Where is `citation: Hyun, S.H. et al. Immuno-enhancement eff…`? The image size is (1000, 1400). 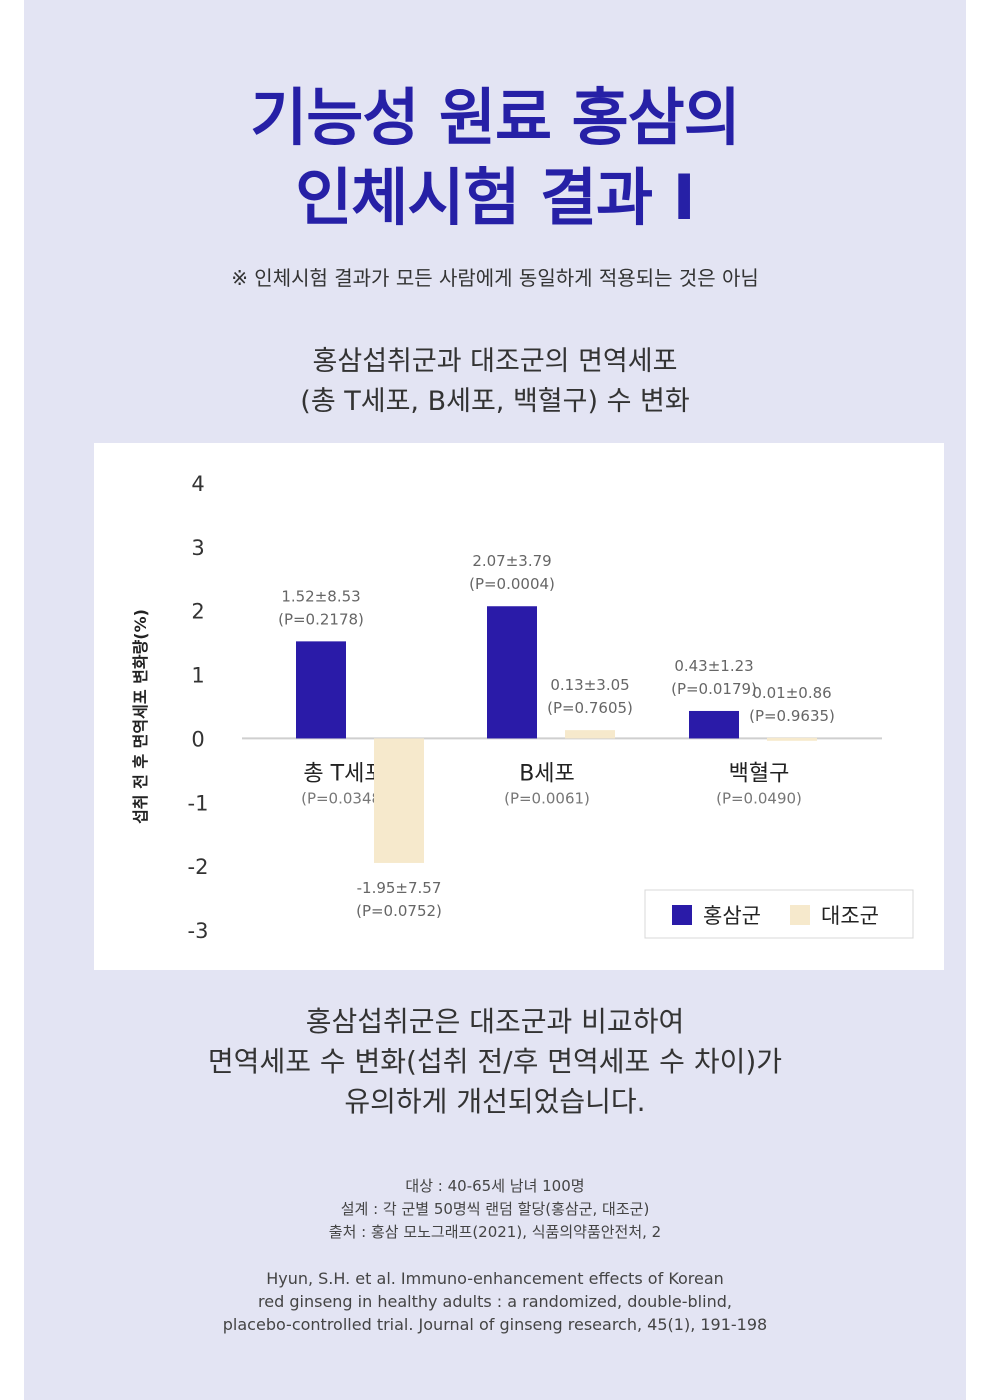 citation: Hyun, S.H. et al. Immuno-enhancement eff… is located at coordinates (495, 1301).